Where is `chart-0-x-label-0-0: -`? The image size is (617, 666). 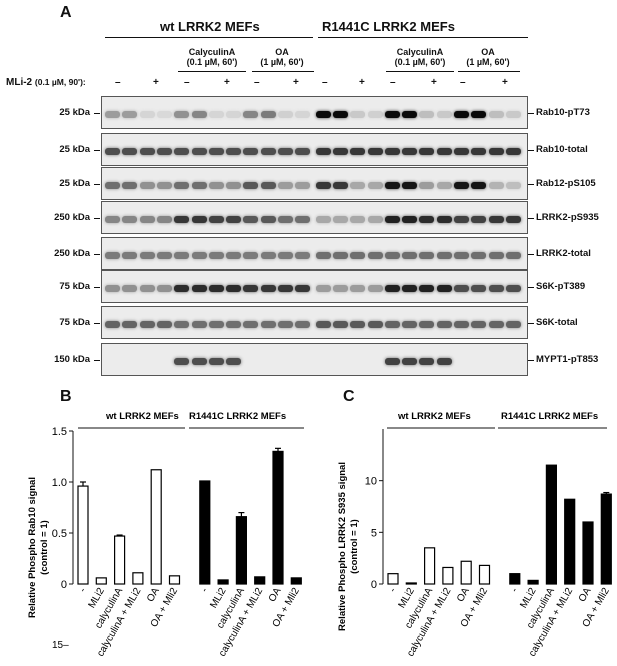 chart-0-x-label-0-0: - is located at coordinates (82, 590).